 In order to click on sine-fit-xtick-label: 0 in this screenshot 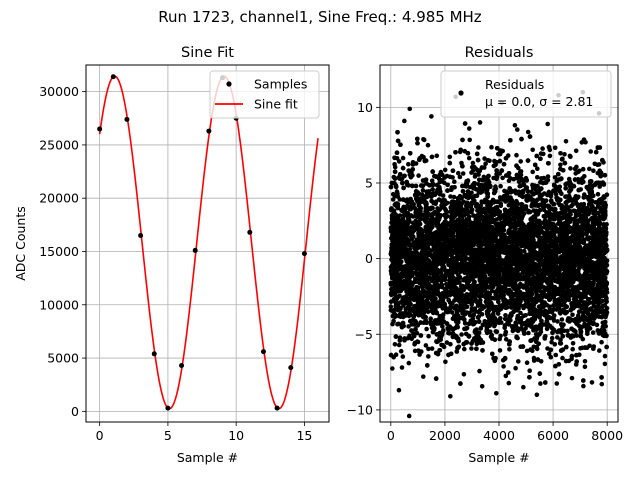, I will do `click(100, 435)`.